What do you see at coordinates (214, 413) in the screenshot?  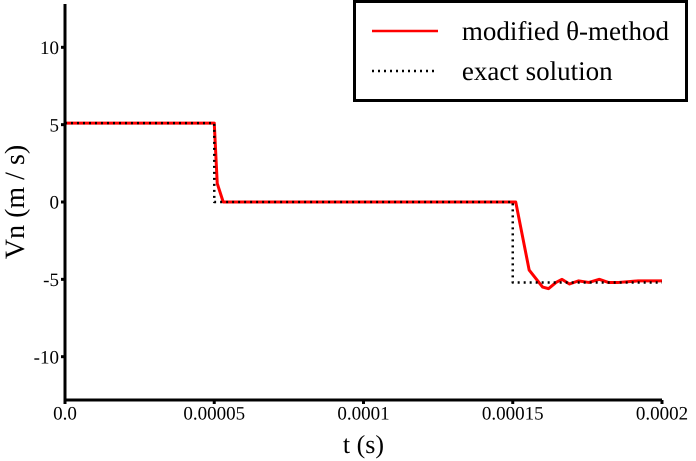 I see `x-tick-label: 0.00005` at bounding box center [214, 413].